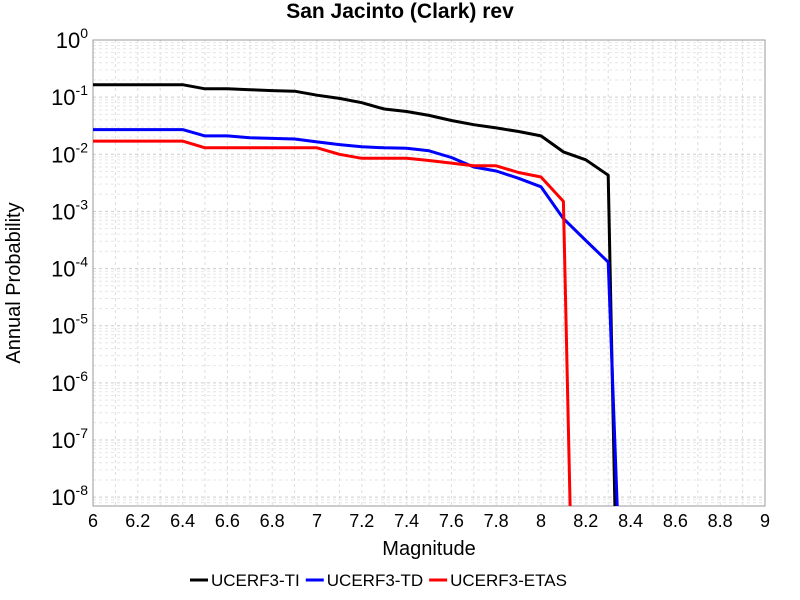  Describe the element at coordinates (400, 11) in the screenshot. I see `chart-title: San Jacinto (Clark) rev` at that location.